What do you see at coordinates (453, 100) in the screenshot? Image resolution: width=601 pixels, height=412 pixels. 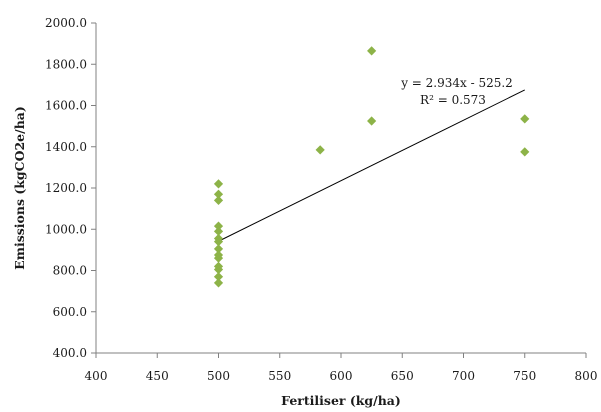 I see `trendline-r2-label: R² = 0.573` at bounding box center [453, 100].